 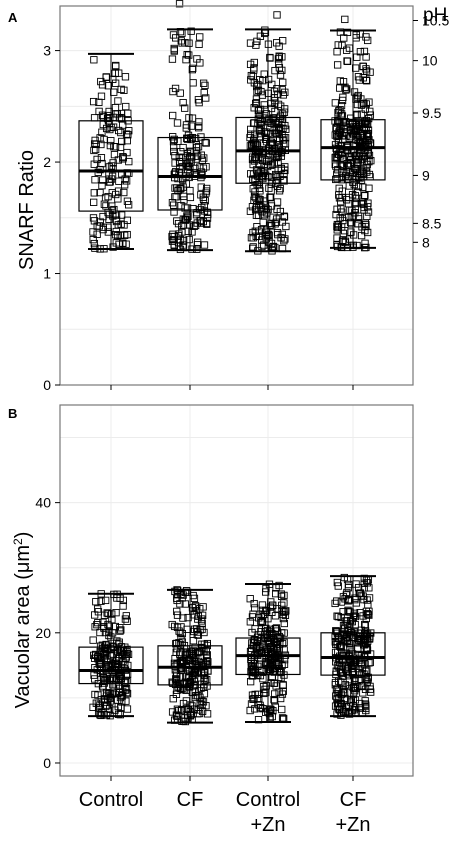 What do you see at coordinates (47, 51) in the screenshot?
I see `panel-a-y-tick-label: 3` at bounding box center [47, 51].